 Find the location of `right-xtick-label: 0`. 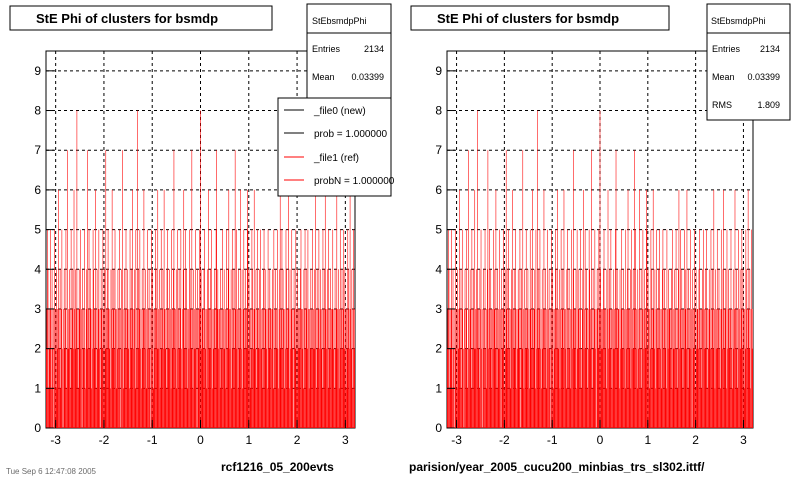

right-xtick-label: 0 is located at coordinates (600, 440).